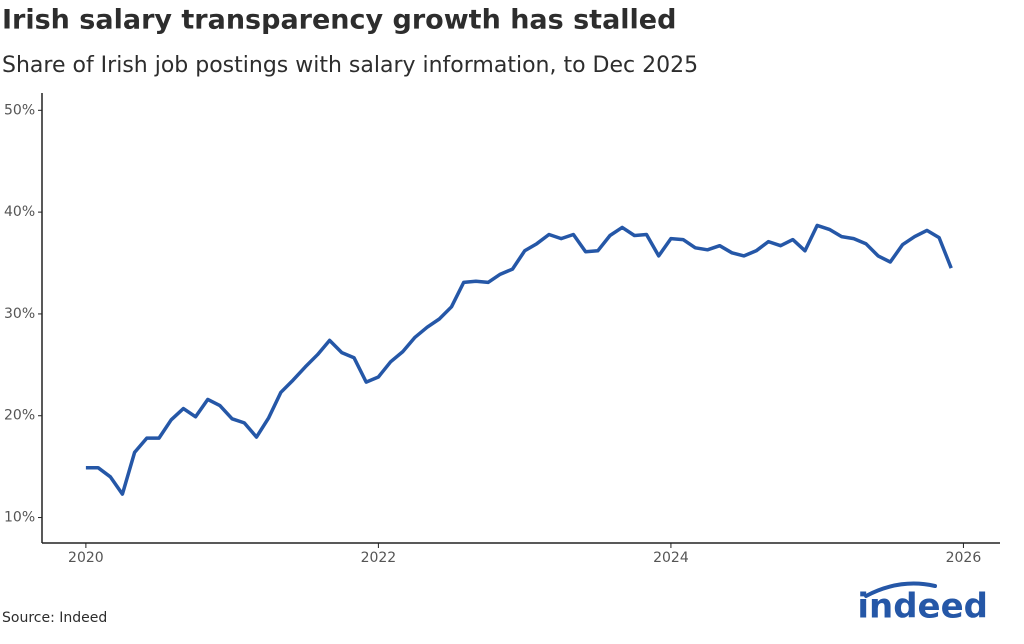 Image resolution: width=1024 pixels, height=644 pixels. I want to click on y-tick-label: 20%, so click(19, 416).